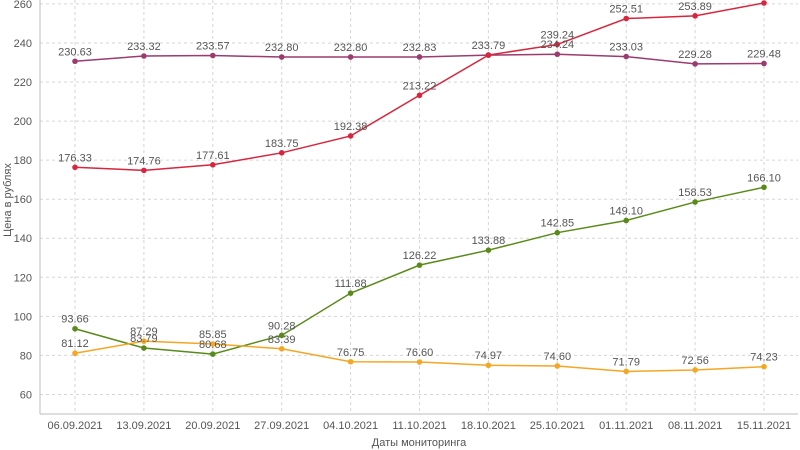 This screenshot has height=450, width=800. I want to click on y-tick-label: 240, so click(23, 44).